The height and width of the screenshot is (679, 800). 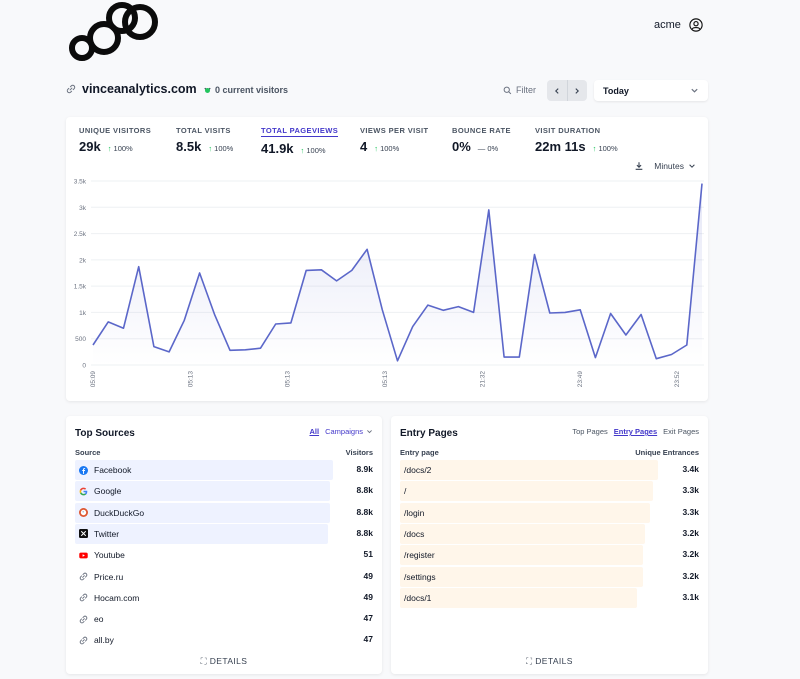 I want to click on period-select: Today, so click(x=651, y=90).